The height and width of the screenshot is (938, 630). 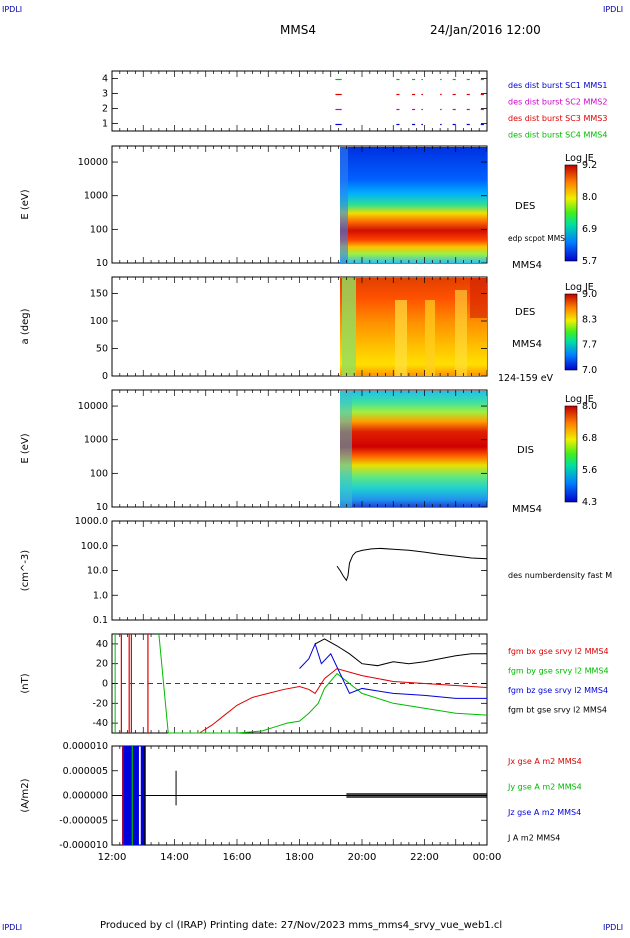 I want to click on burst-legend-label: des dist burst SC1 MMS1, so click(x=557, y=85).